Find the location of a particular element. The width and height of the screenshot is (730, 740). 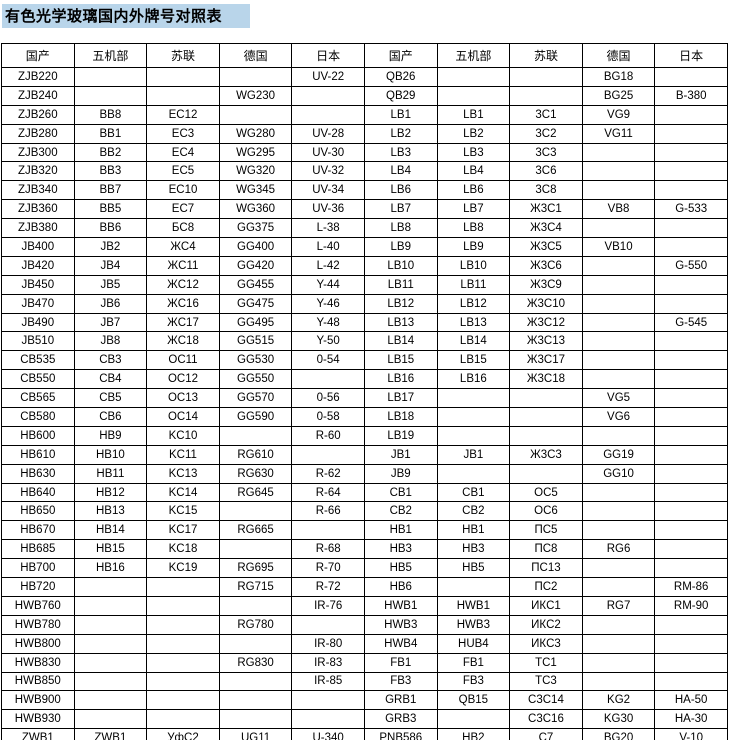

glass-code-cell: EC5 is located at coordinates (183, 171).